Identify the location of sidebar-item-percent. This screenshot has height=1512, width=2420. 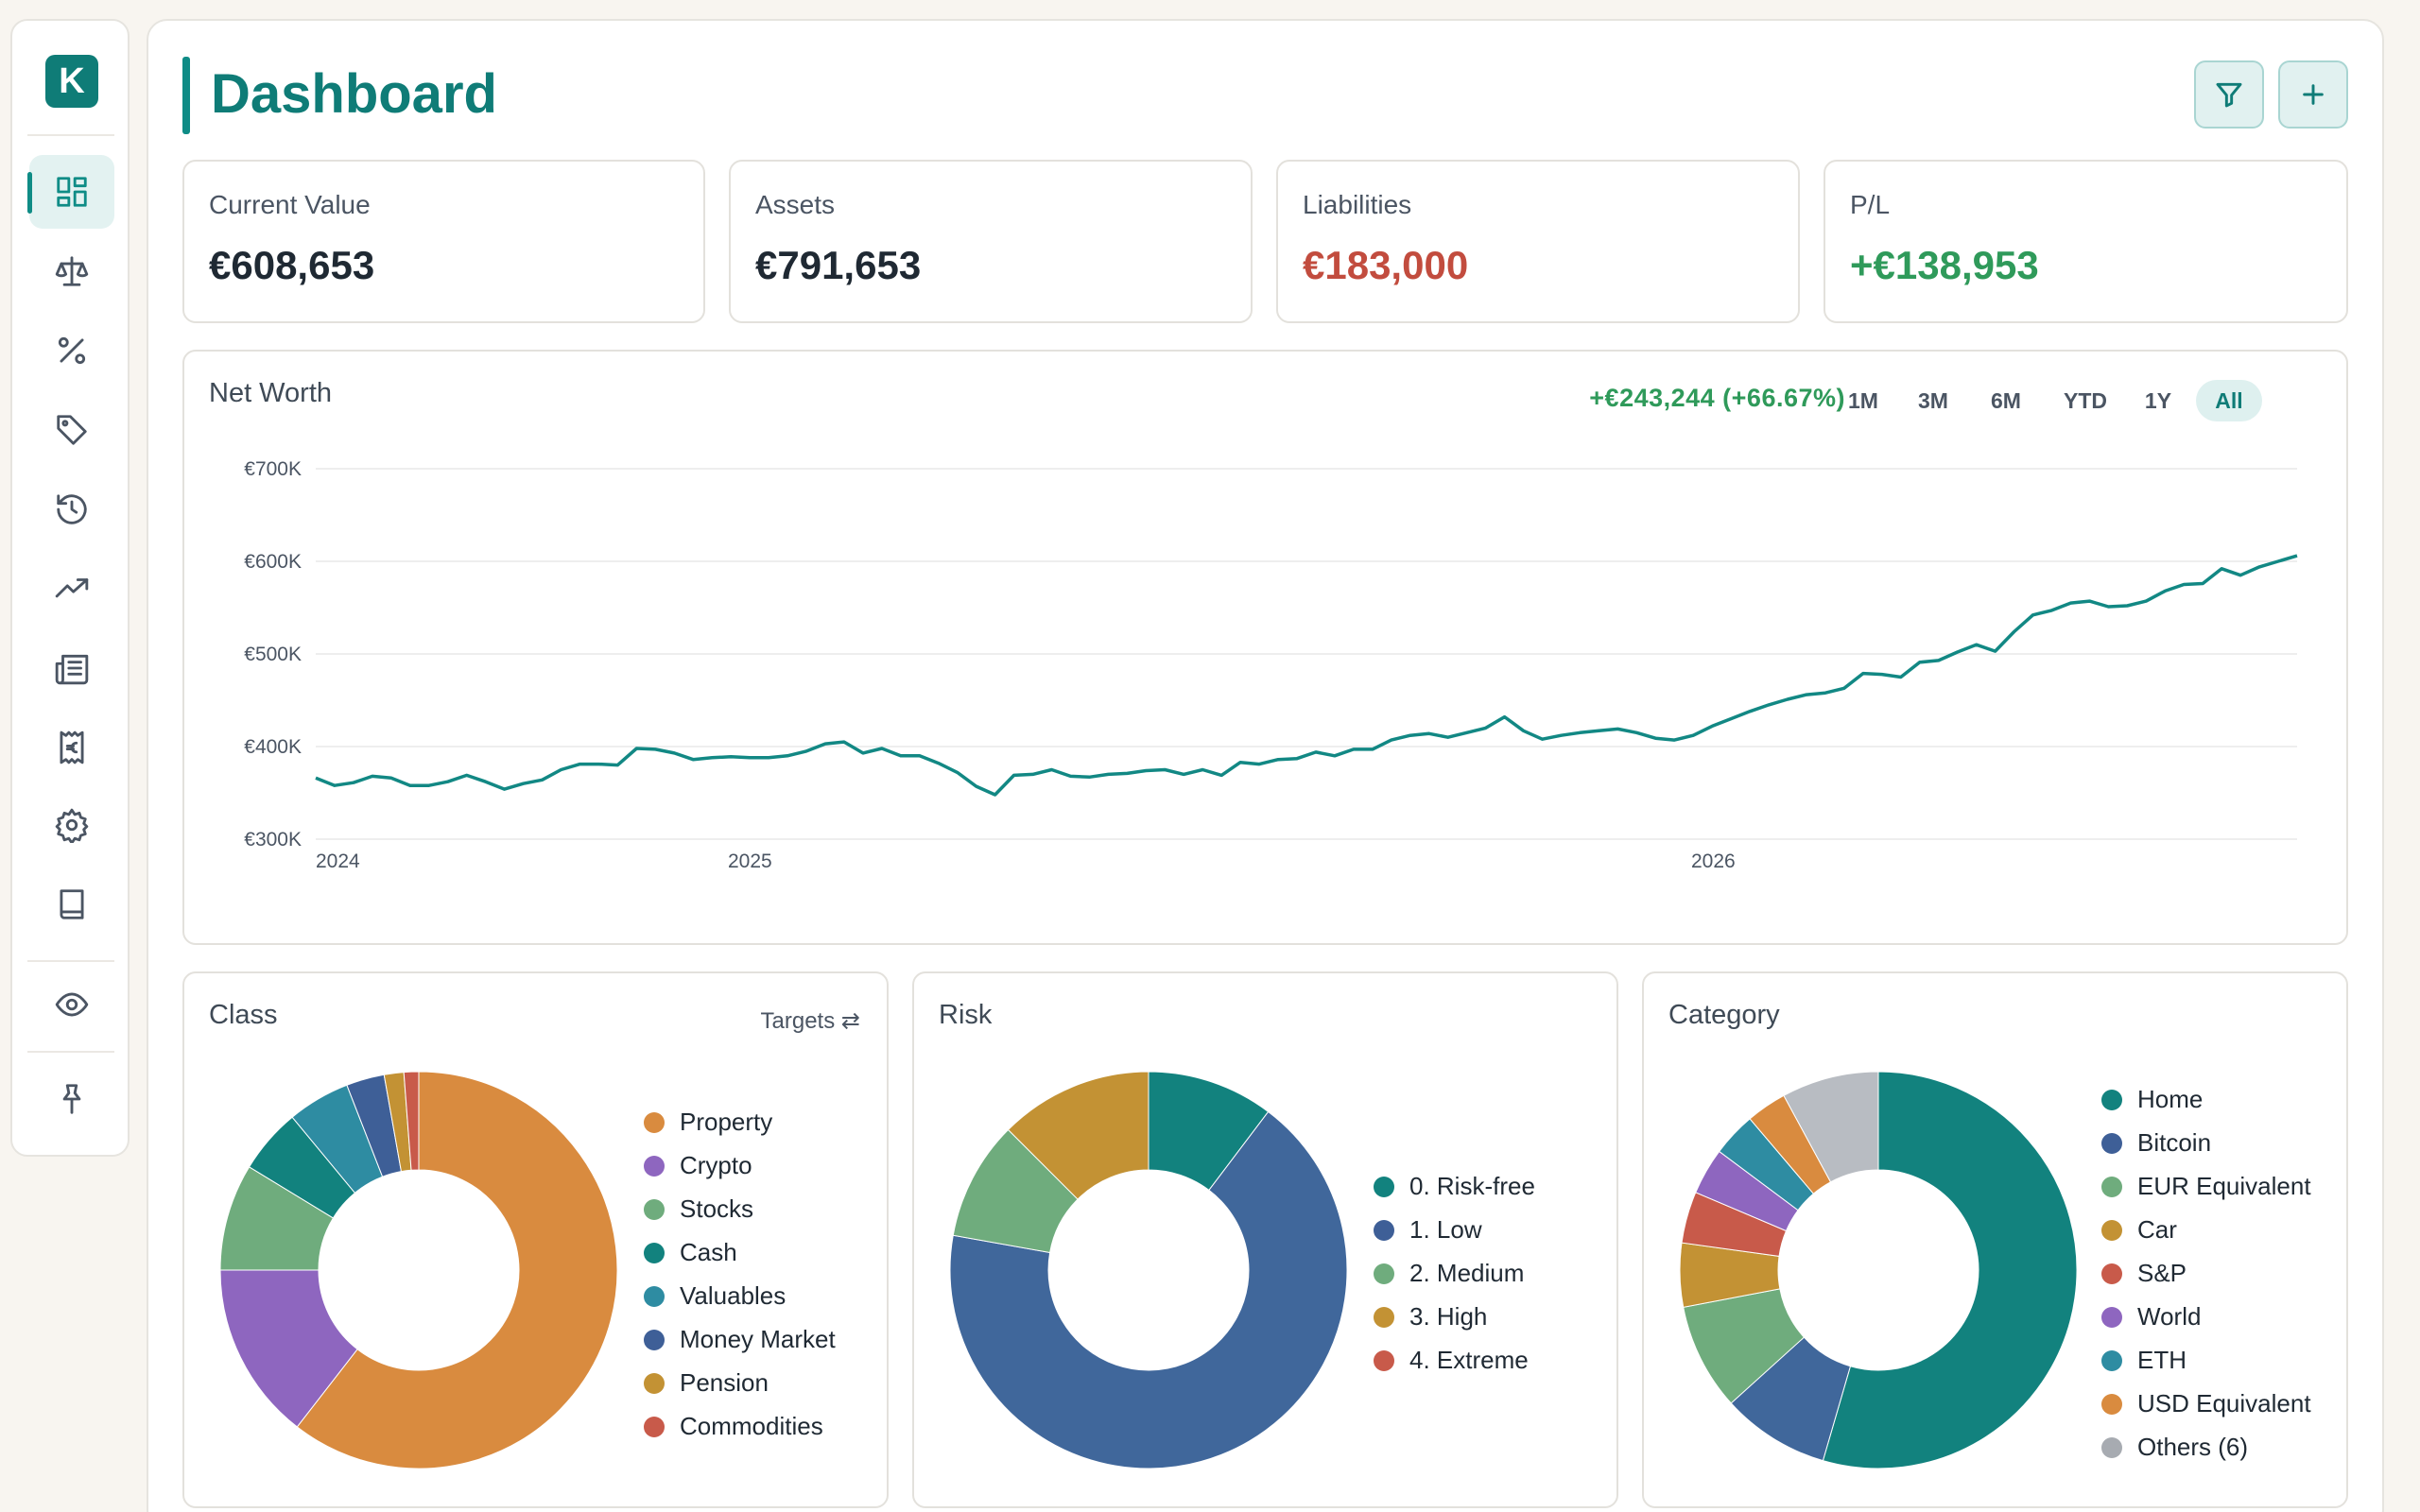
(71, 350).